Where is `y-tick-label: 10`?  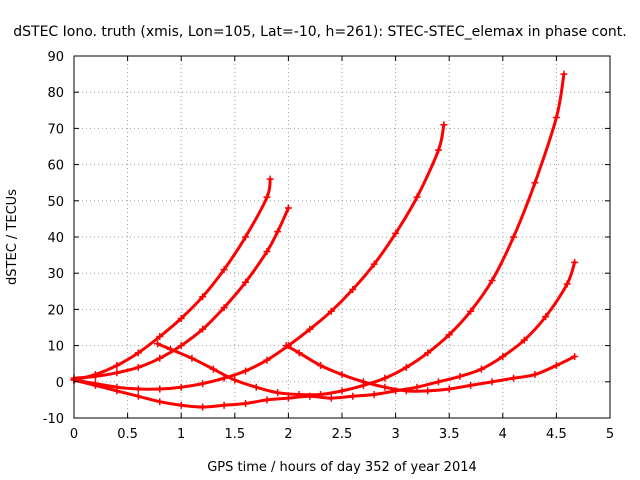 y-tick-label: 10 is located at coordinates (55, 347).